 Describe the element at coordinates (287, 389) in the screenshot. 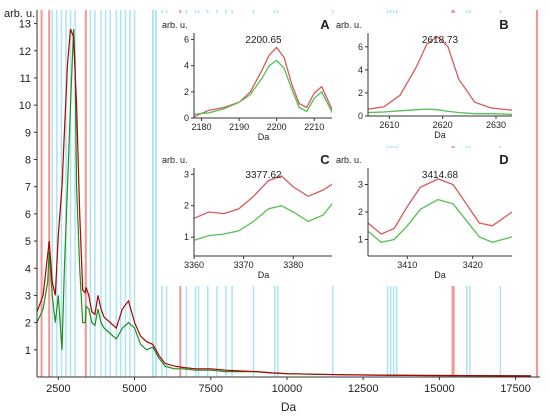

I see `x-tick-label: 10000` at that location.